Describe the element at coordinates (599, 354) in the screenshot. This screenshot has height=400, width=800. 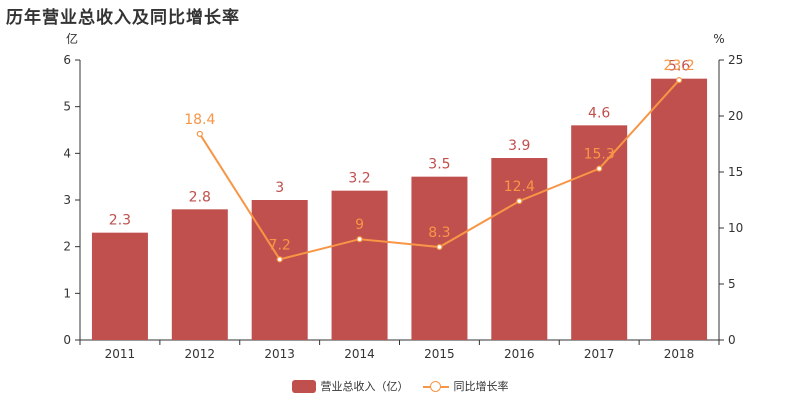
I see `x-tick-label: 2017` at that location.